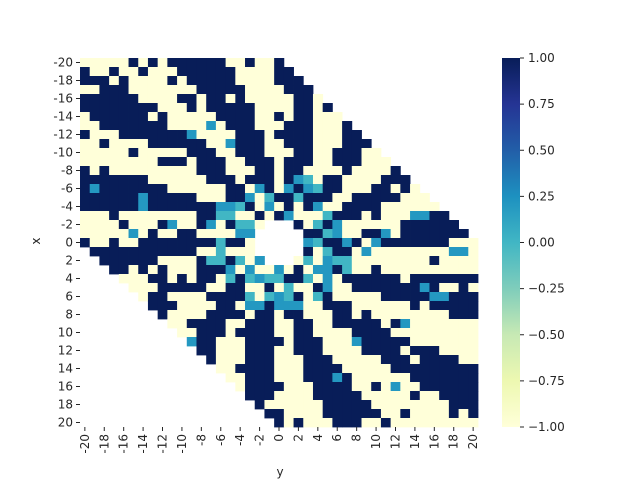 Image resolution: width=640 pixels, height=480 pixels. Describe the element at coordinates (69, 243) in the screenshot. I see `y-tick-label: 0` at that location.